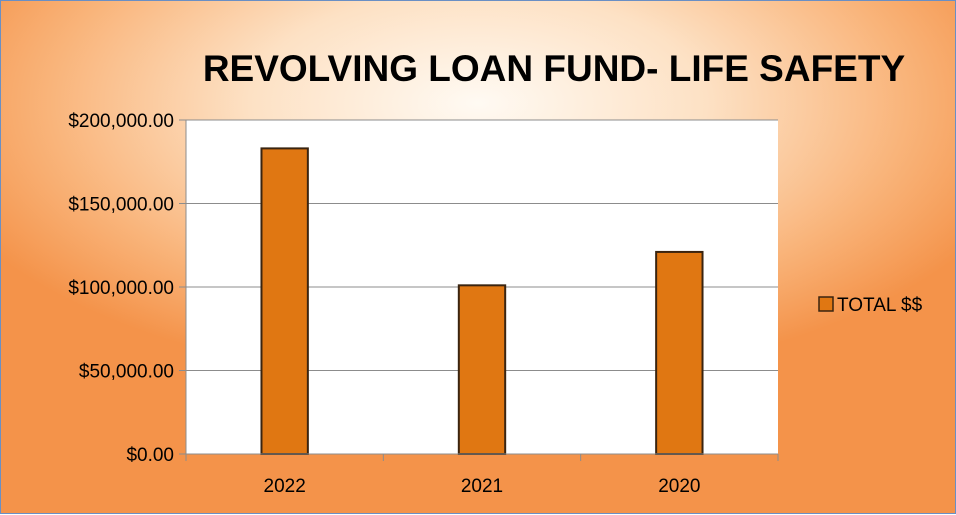 This screenshot has height=515, width=956. What do you see at coordinates (121, 205) in the screenshot?
I see `y-tick-label: $150,000.00` at bounding box center [121, 205].